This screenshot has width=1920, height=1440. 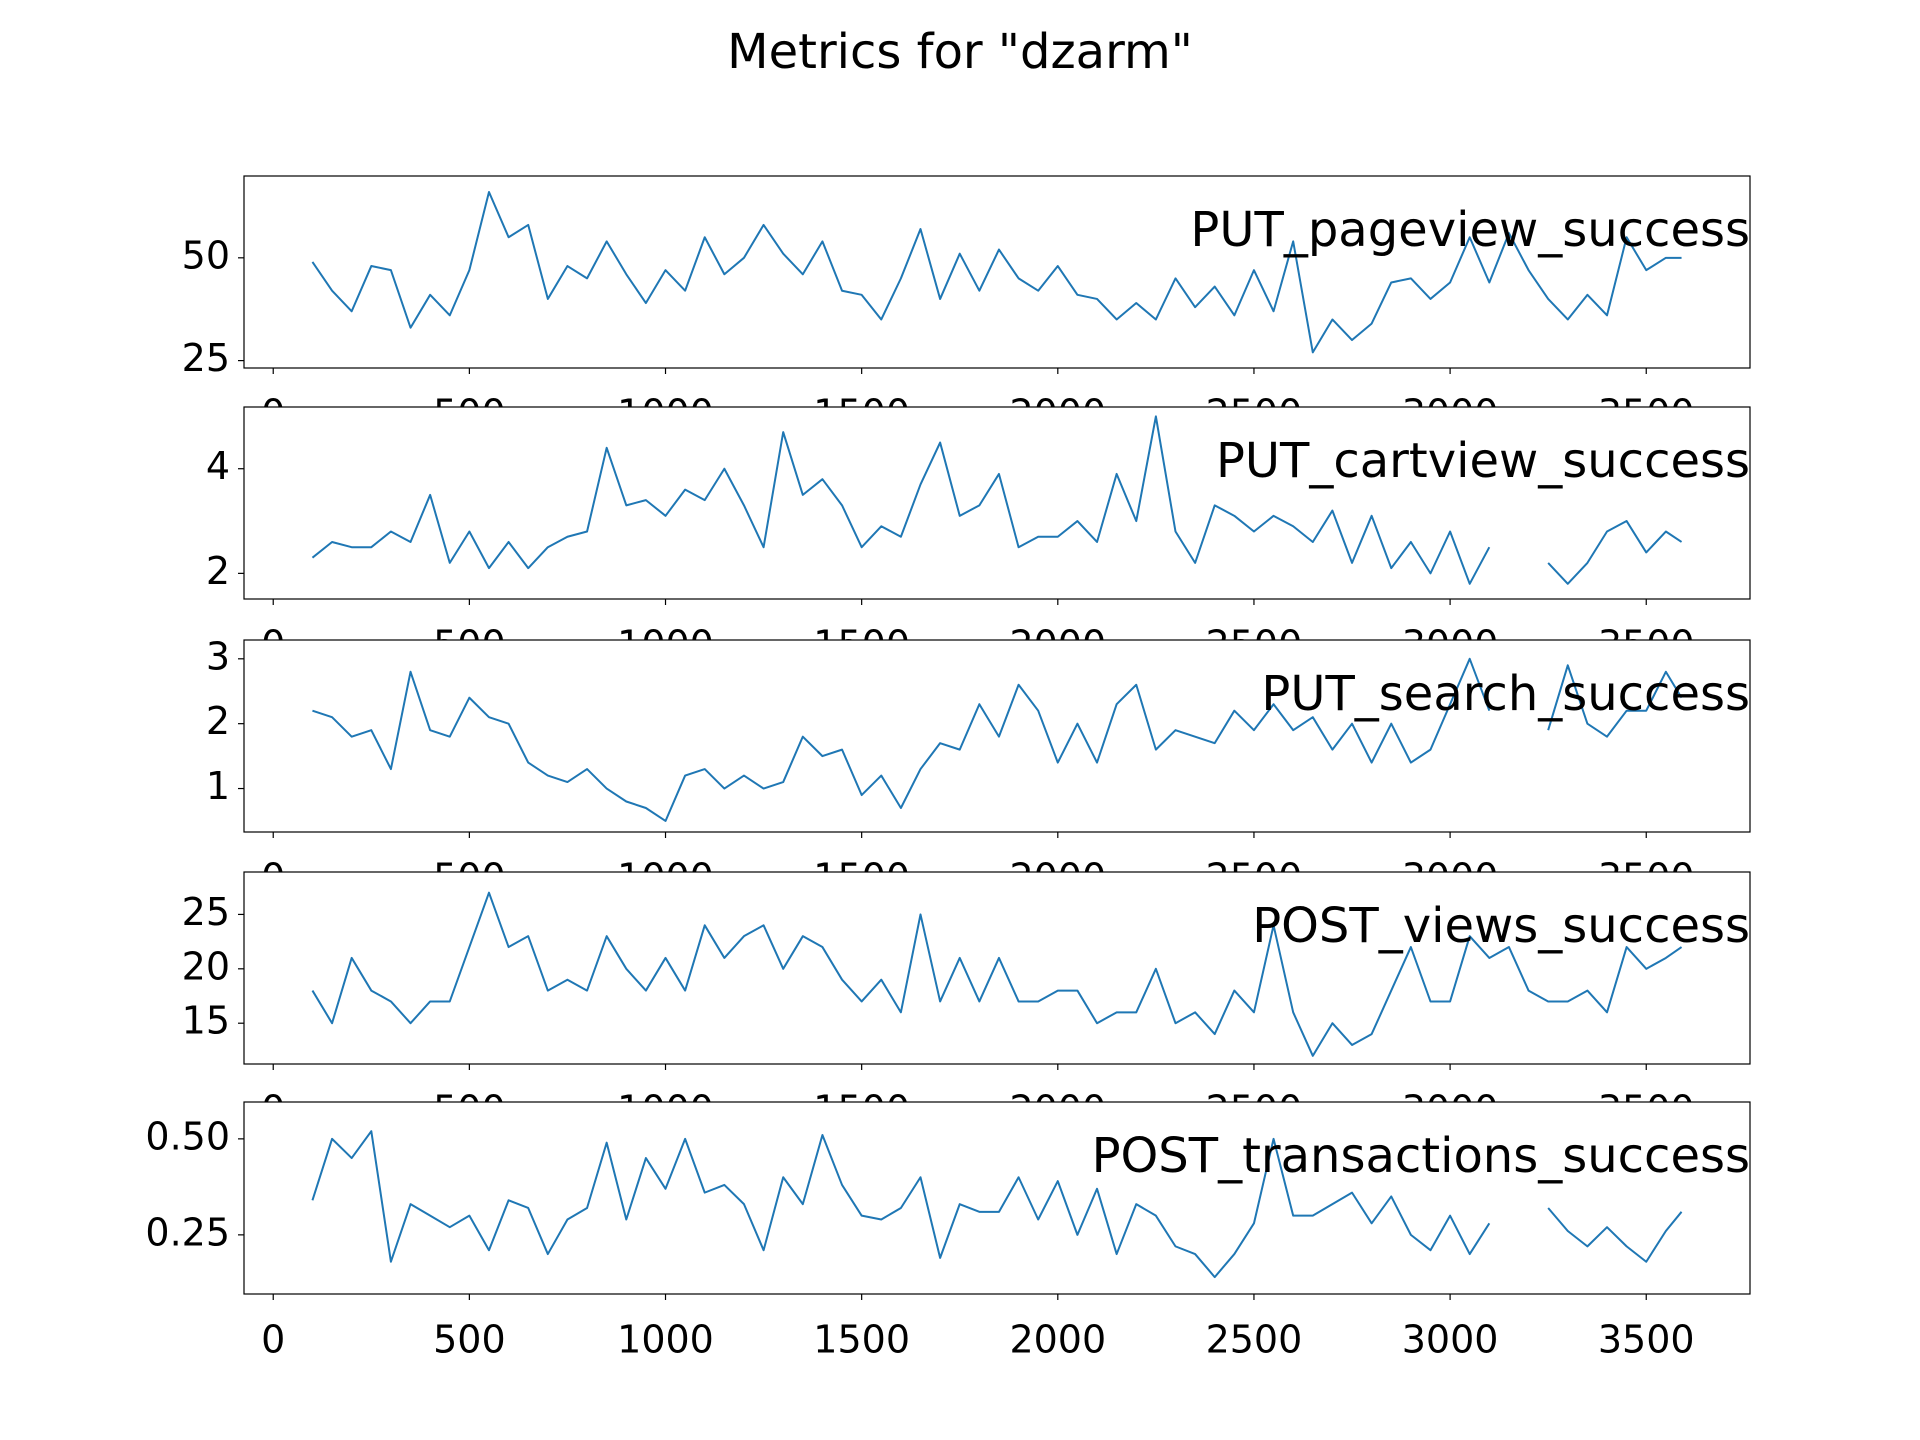 I want to click on series-label: PUT_search_success, so click(x=1505, y=694).